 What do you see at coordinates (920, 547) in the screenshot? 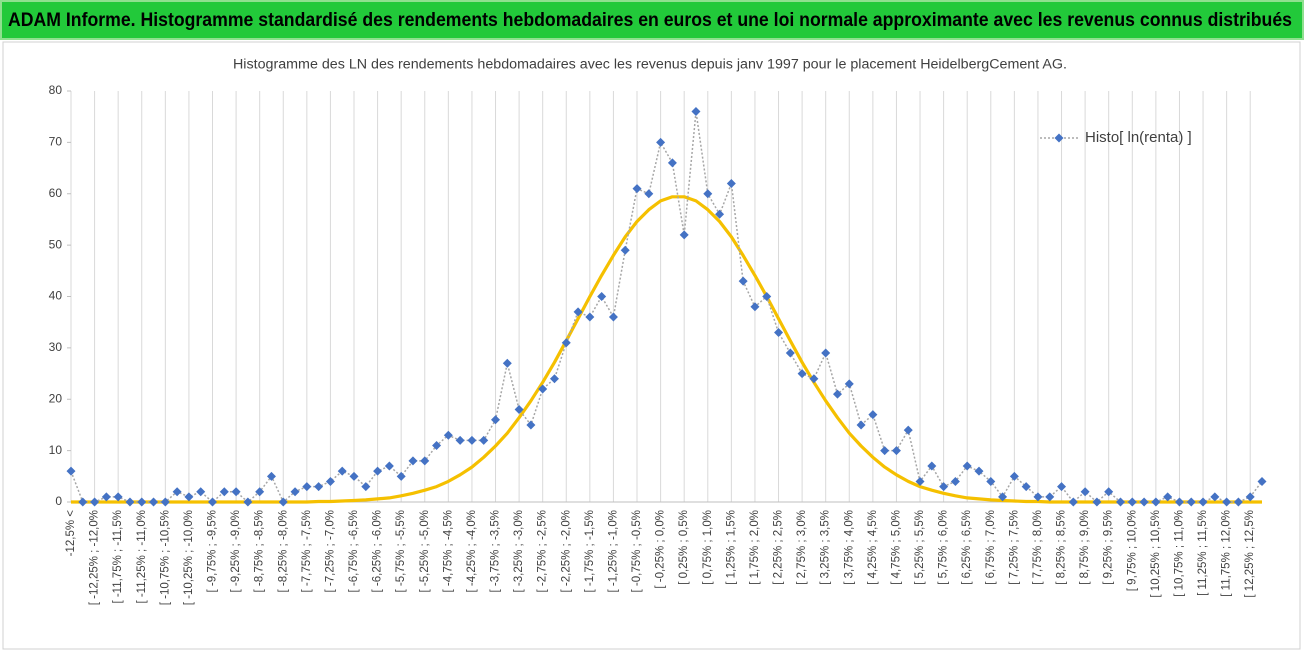
I see `x-tick-label: [ 5,25% ; 5,5%` at bounding box center [920, 547].